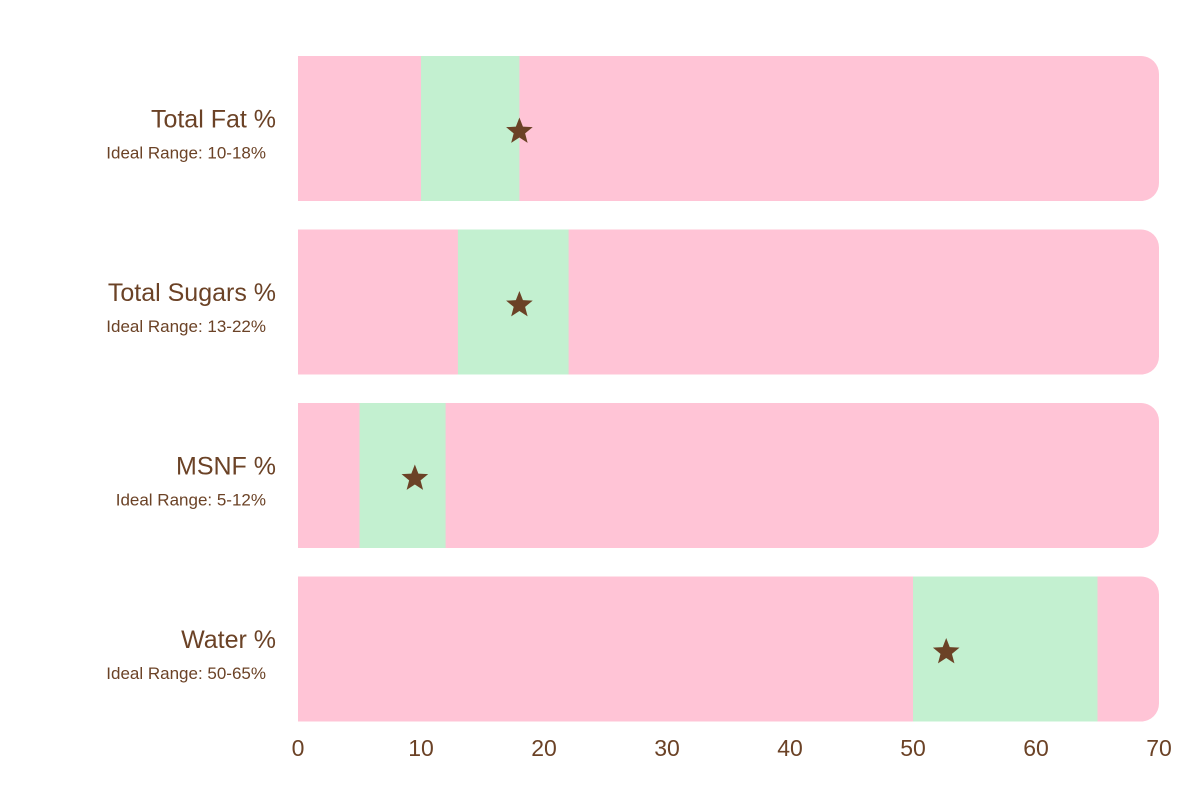 The width and height of the screenshot is (1200, 805). What do you see at coordinates (186, 153) in the screenshot?
I see `ideal-range-label: Ideal Range: 10-18%` at bounding box center [186, 153].